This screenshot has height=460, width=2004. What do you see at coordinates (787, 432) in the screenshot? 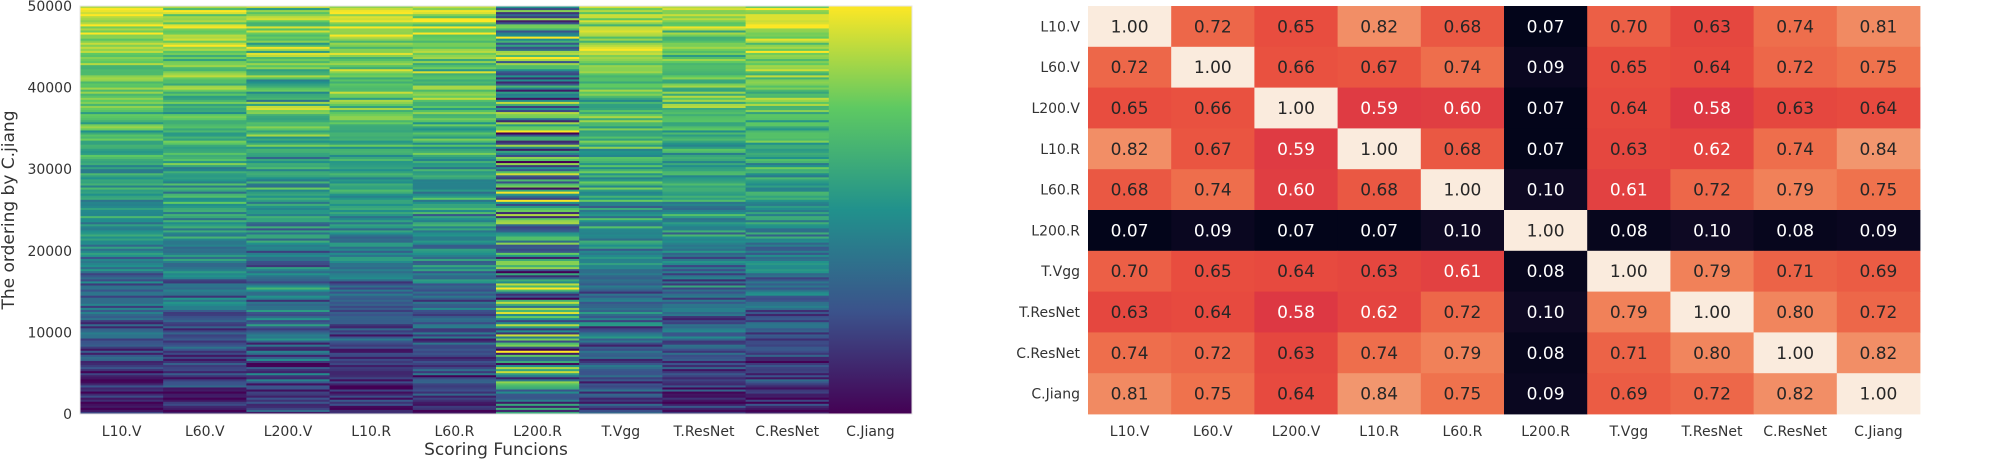
I see `x-tick-label: C.ResNet` at bounding box center [787, 432].